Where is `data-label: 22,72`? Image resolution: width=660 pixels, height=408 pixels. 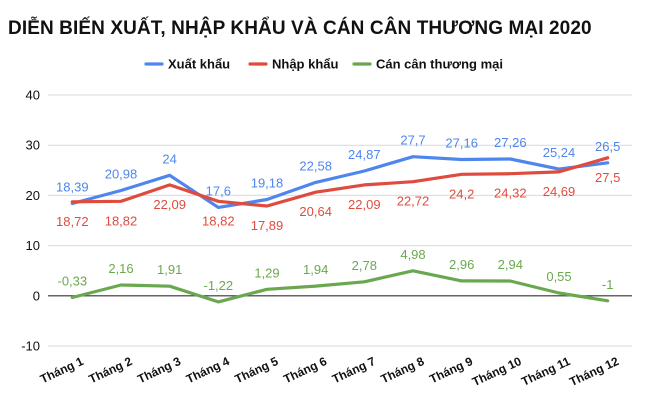
data-label: 22,72 is located at coordinates (413, 201).